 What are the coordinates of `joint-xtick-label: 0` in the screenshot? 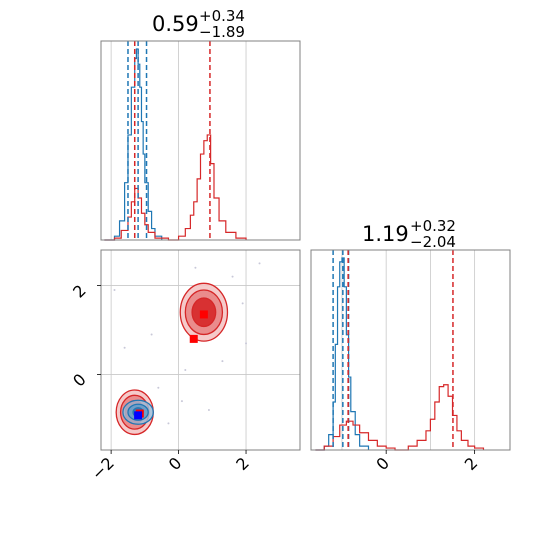 It's located at (175, 463).